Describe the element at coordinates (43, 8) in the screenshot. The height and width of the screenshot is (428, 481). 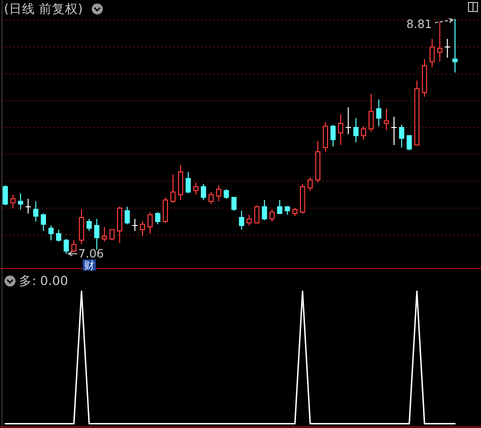
I see `chart-title: (日线 前复权)` at that location.